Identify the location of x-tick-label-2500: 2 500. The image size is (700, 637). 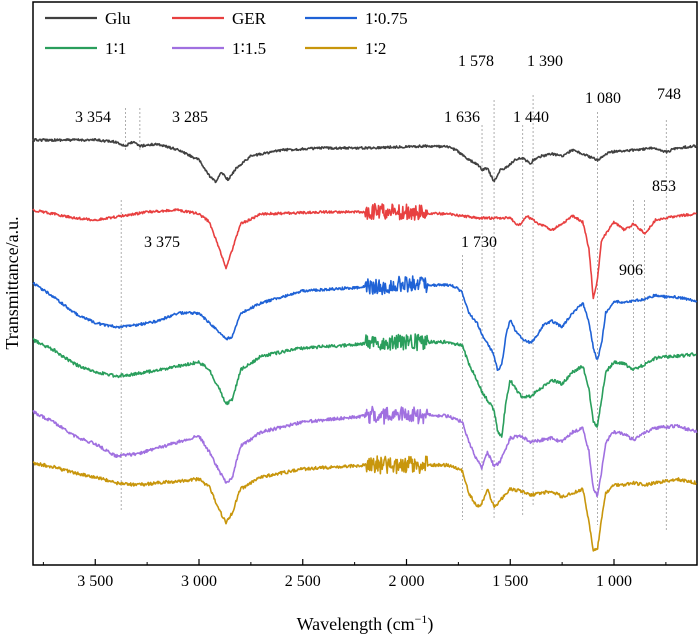
(303, 581).